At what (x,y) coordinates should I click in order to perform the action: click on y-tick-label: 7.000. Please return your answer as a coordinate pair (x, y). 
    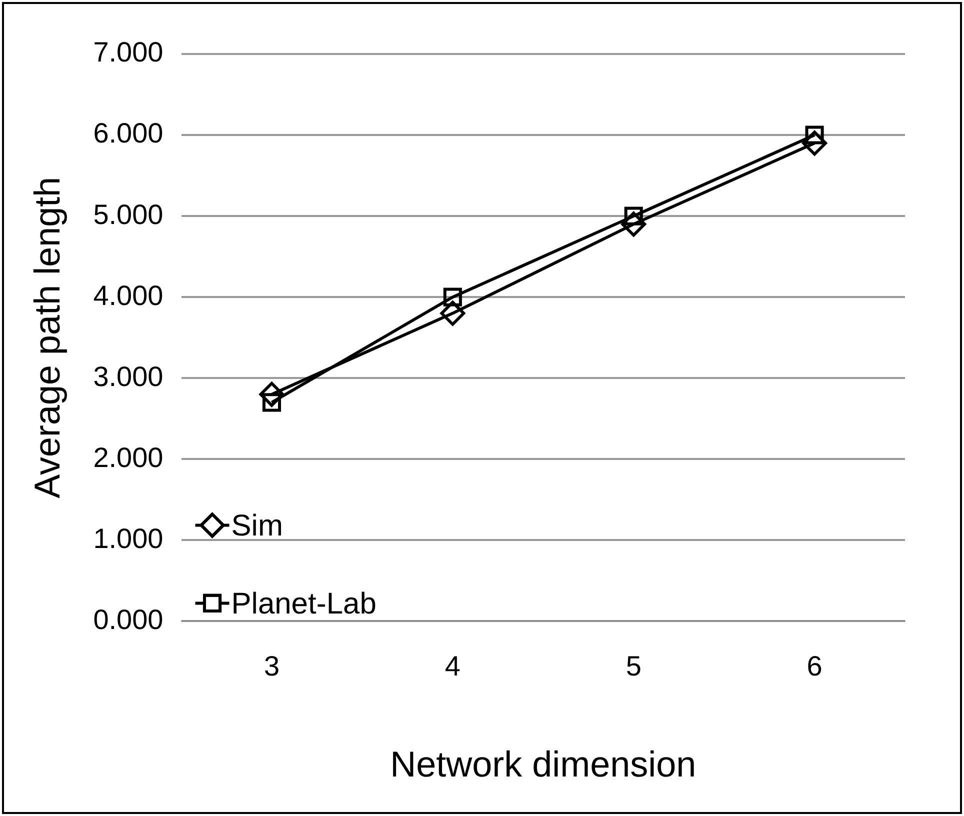
    Looking at the image, I should click on (128, 52).